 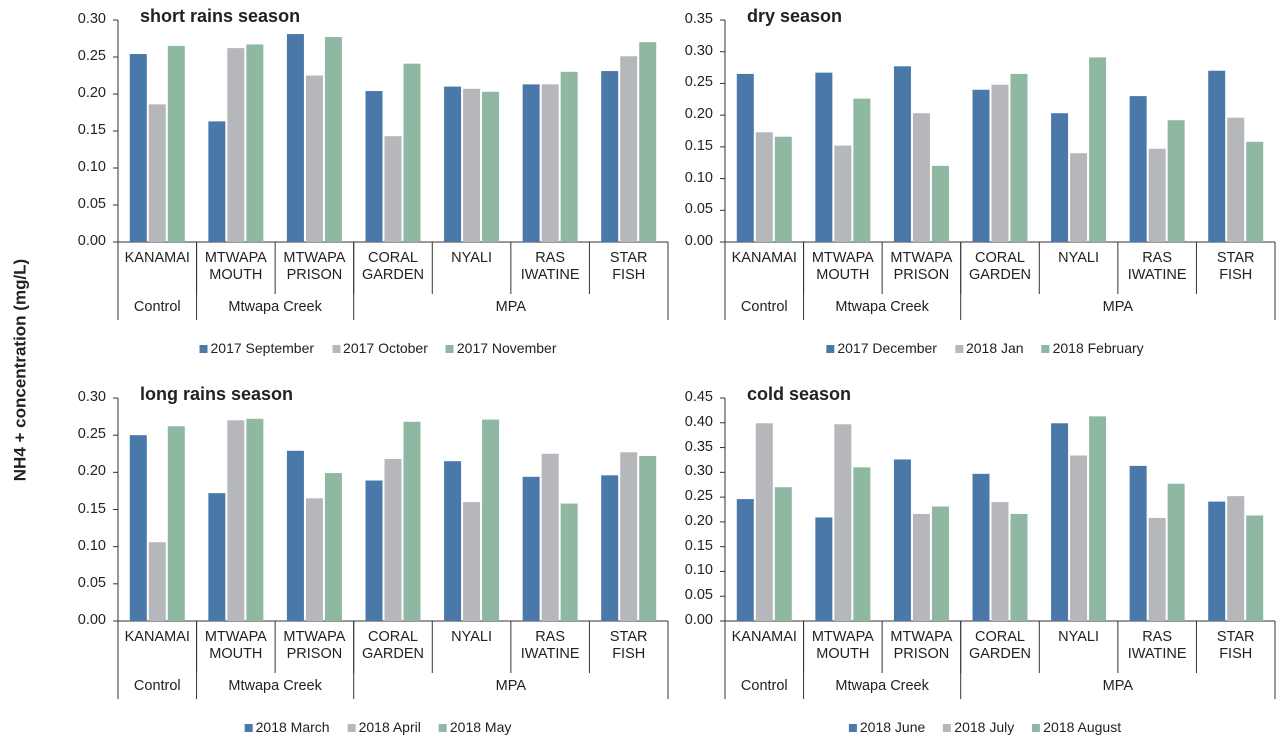 I want to click on y-tick-label: 0.00, so click(x=91, y=241).